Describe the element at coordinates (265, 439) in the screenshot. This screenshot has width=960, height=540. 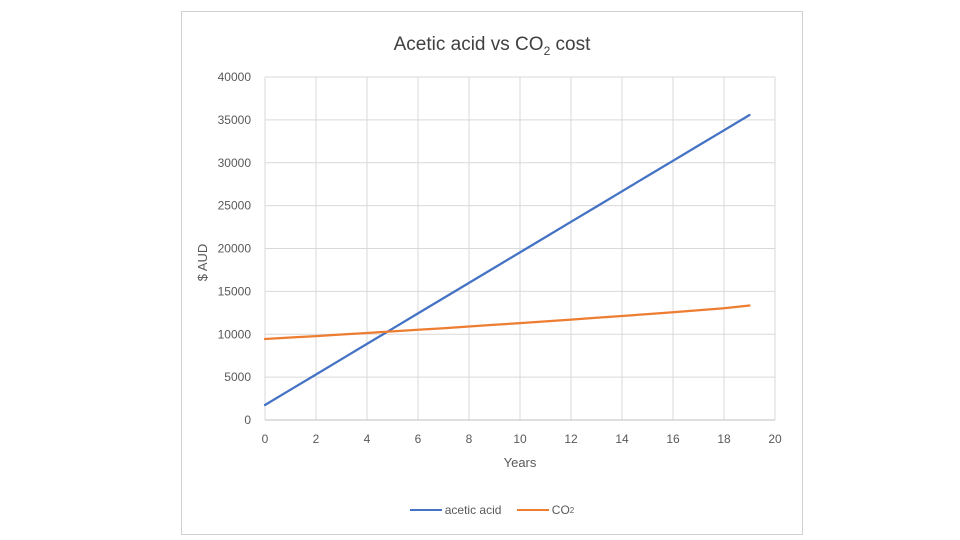
I see `x-tick-label: 0` at that location.